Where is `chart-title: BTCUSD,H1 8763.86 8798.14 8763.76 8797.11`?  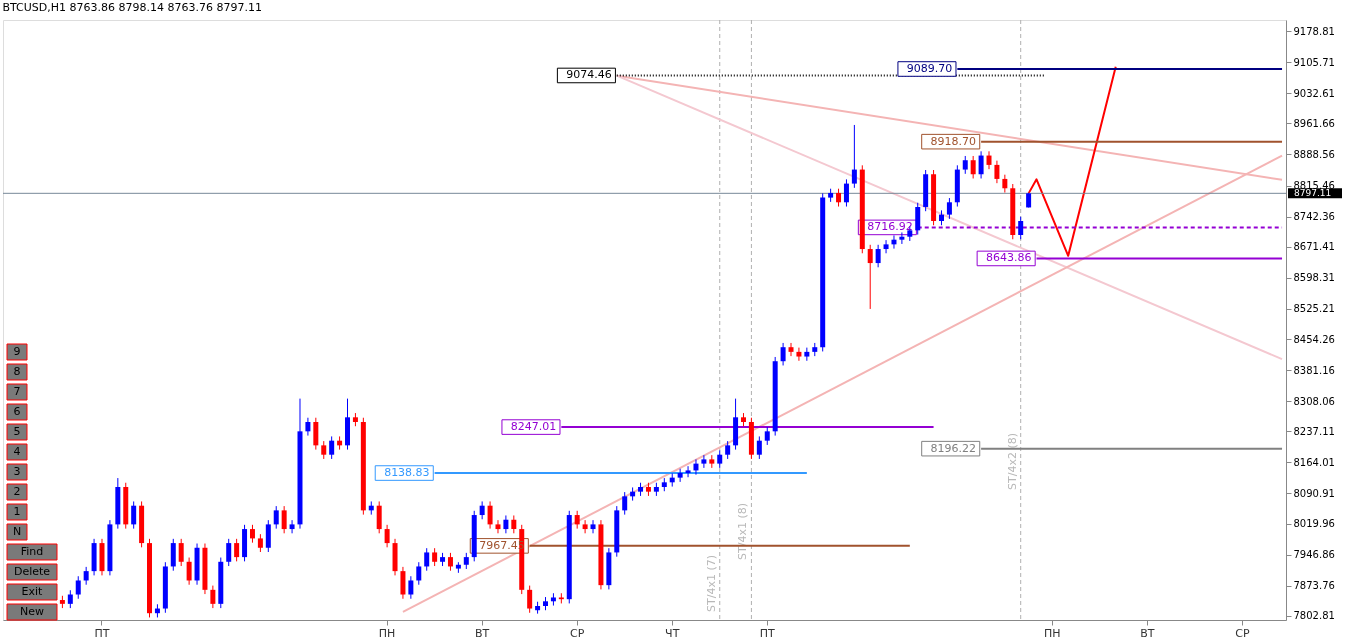
chart-title: BTCUSD,H1 8763.86 8798.14 8763.76 8797.11 is located at coordinates (132, 8).